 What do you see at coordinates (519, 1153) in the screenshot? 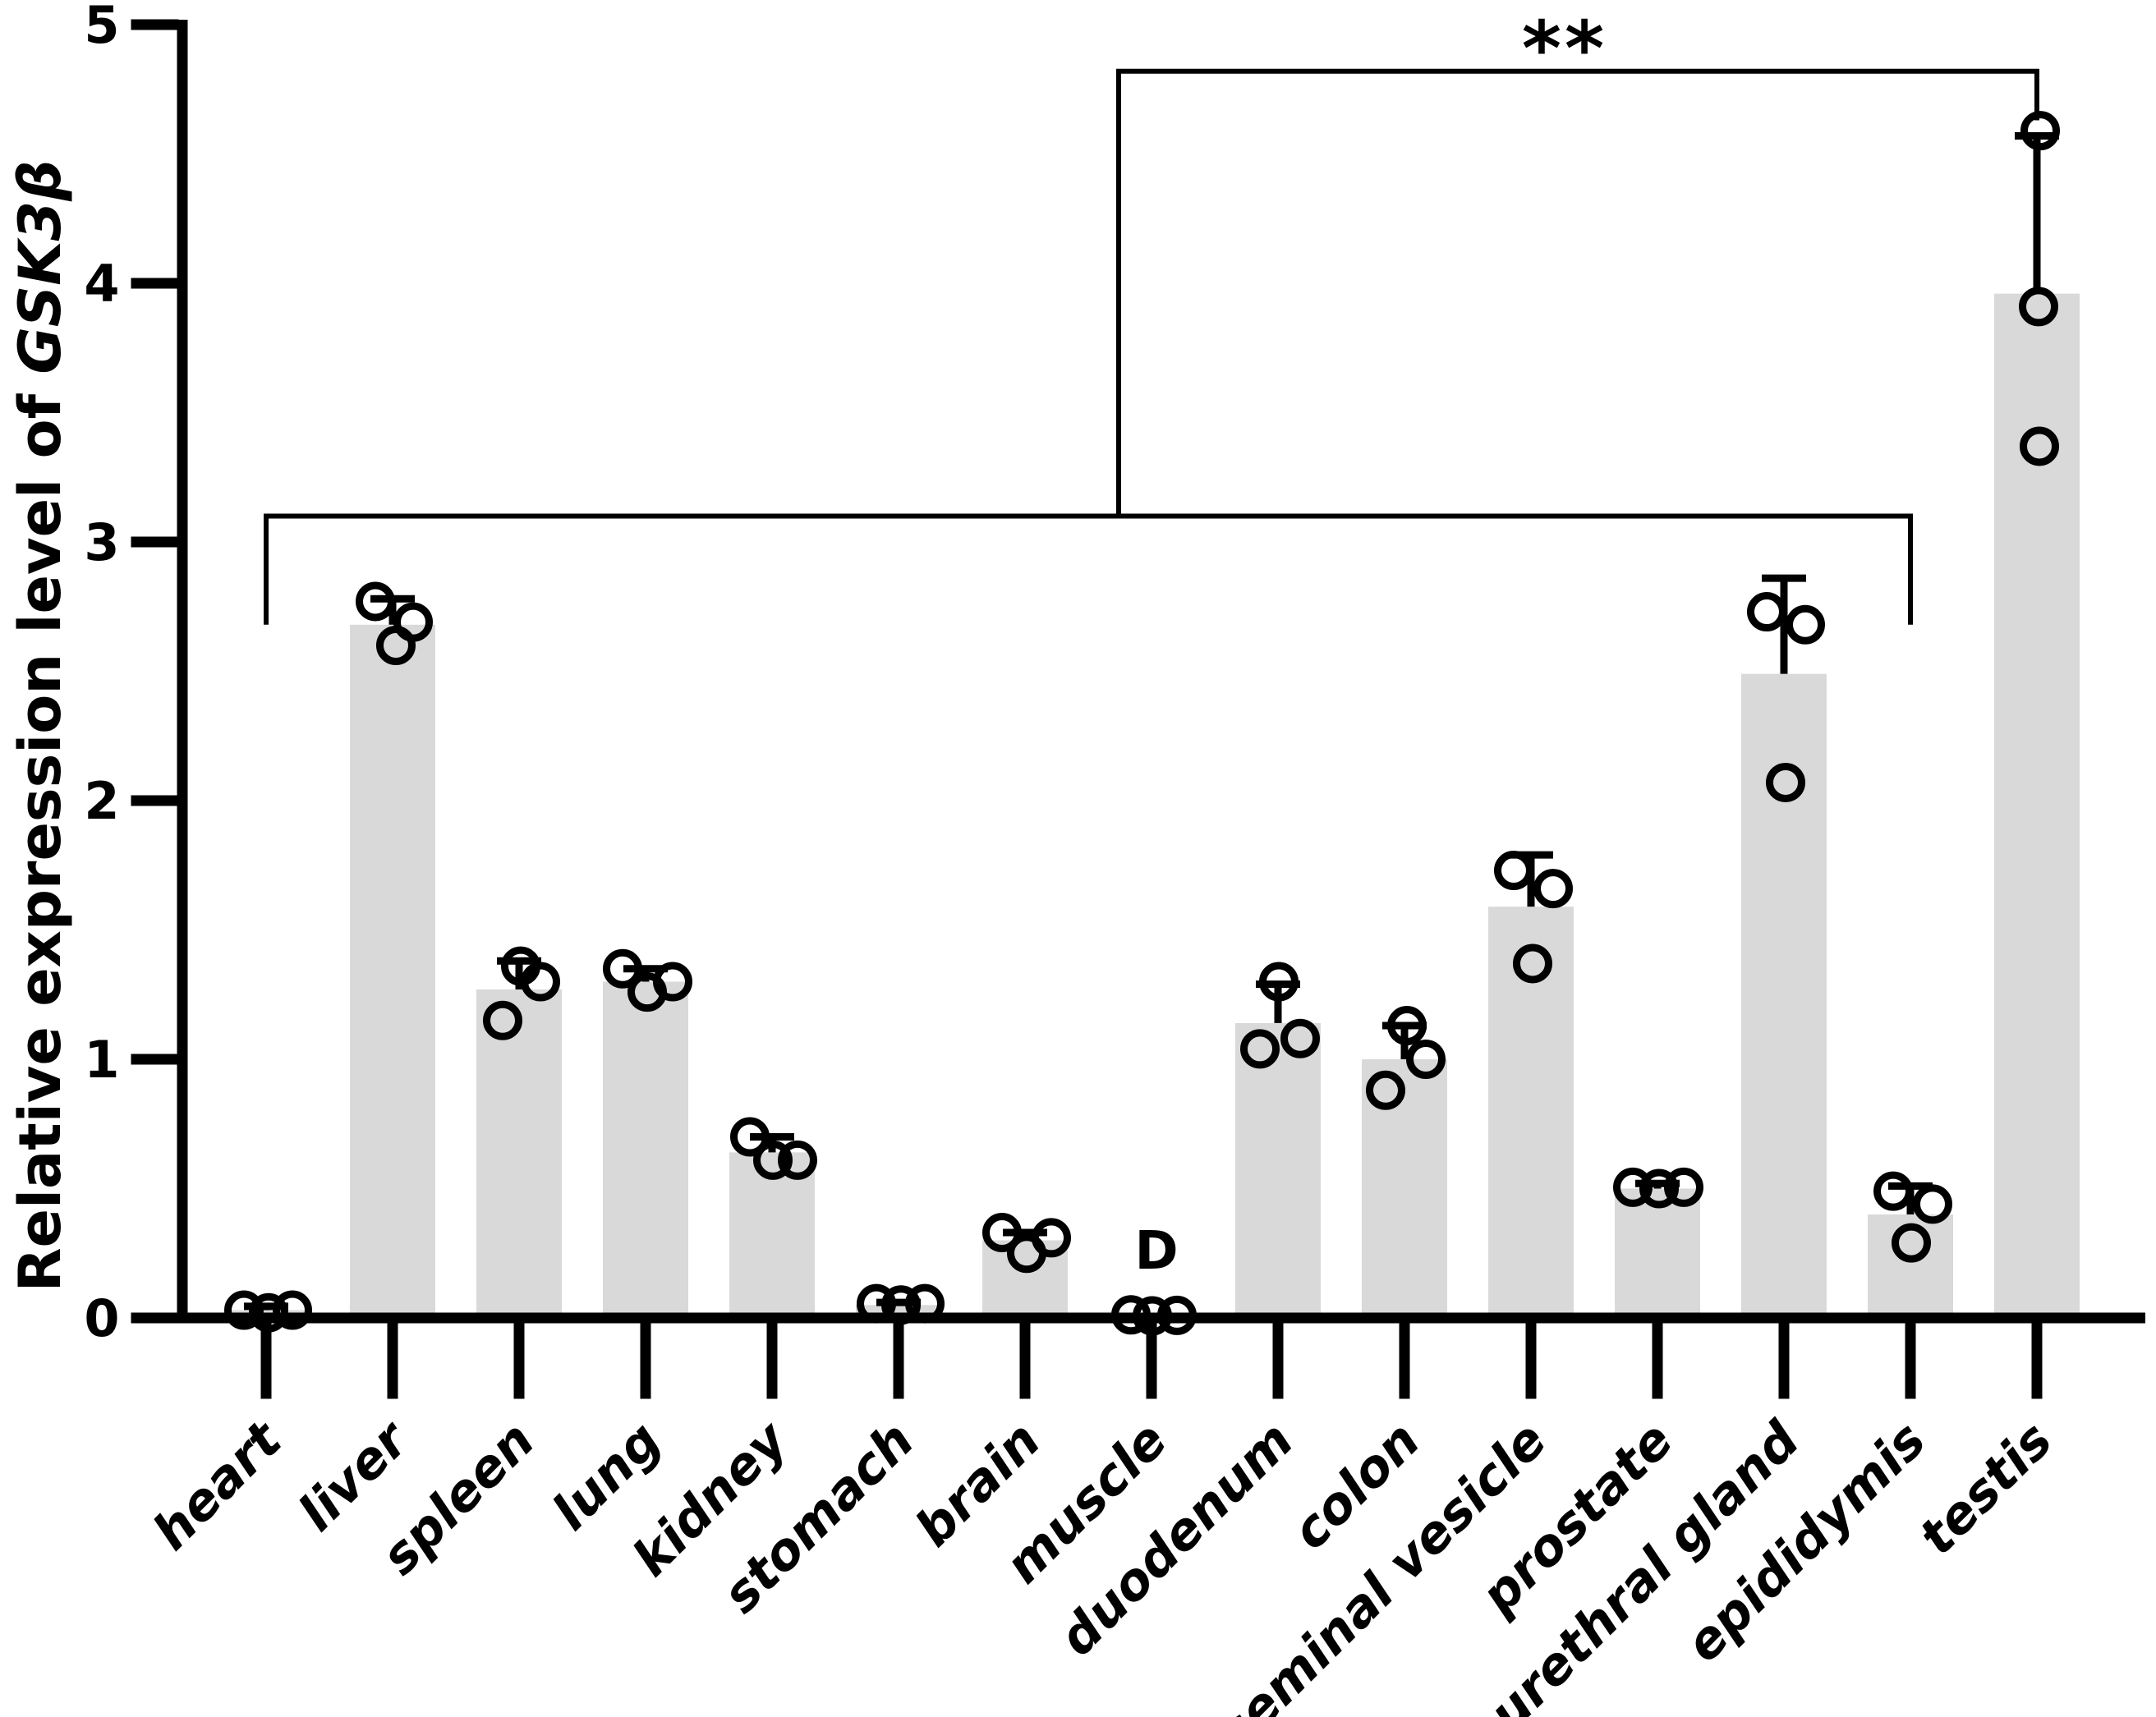
I see `bar-spleen` at bounding box center [519, 1153].